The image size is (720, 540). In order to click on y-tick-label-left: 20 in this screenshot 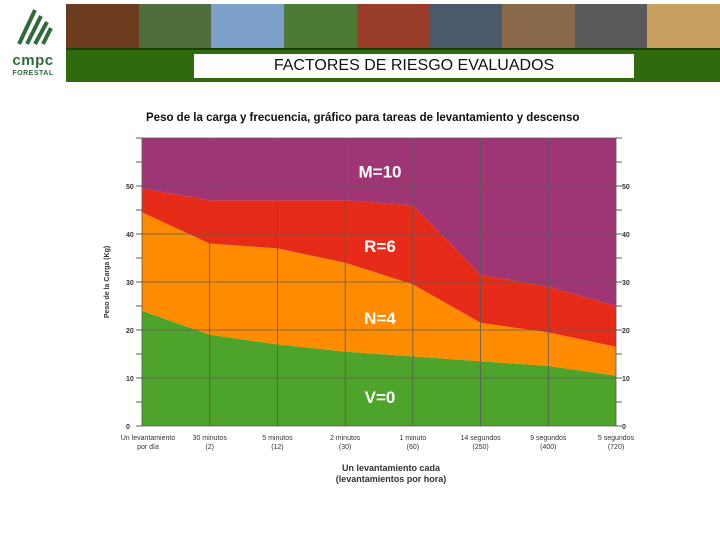, I will do `click(130, 331)`.